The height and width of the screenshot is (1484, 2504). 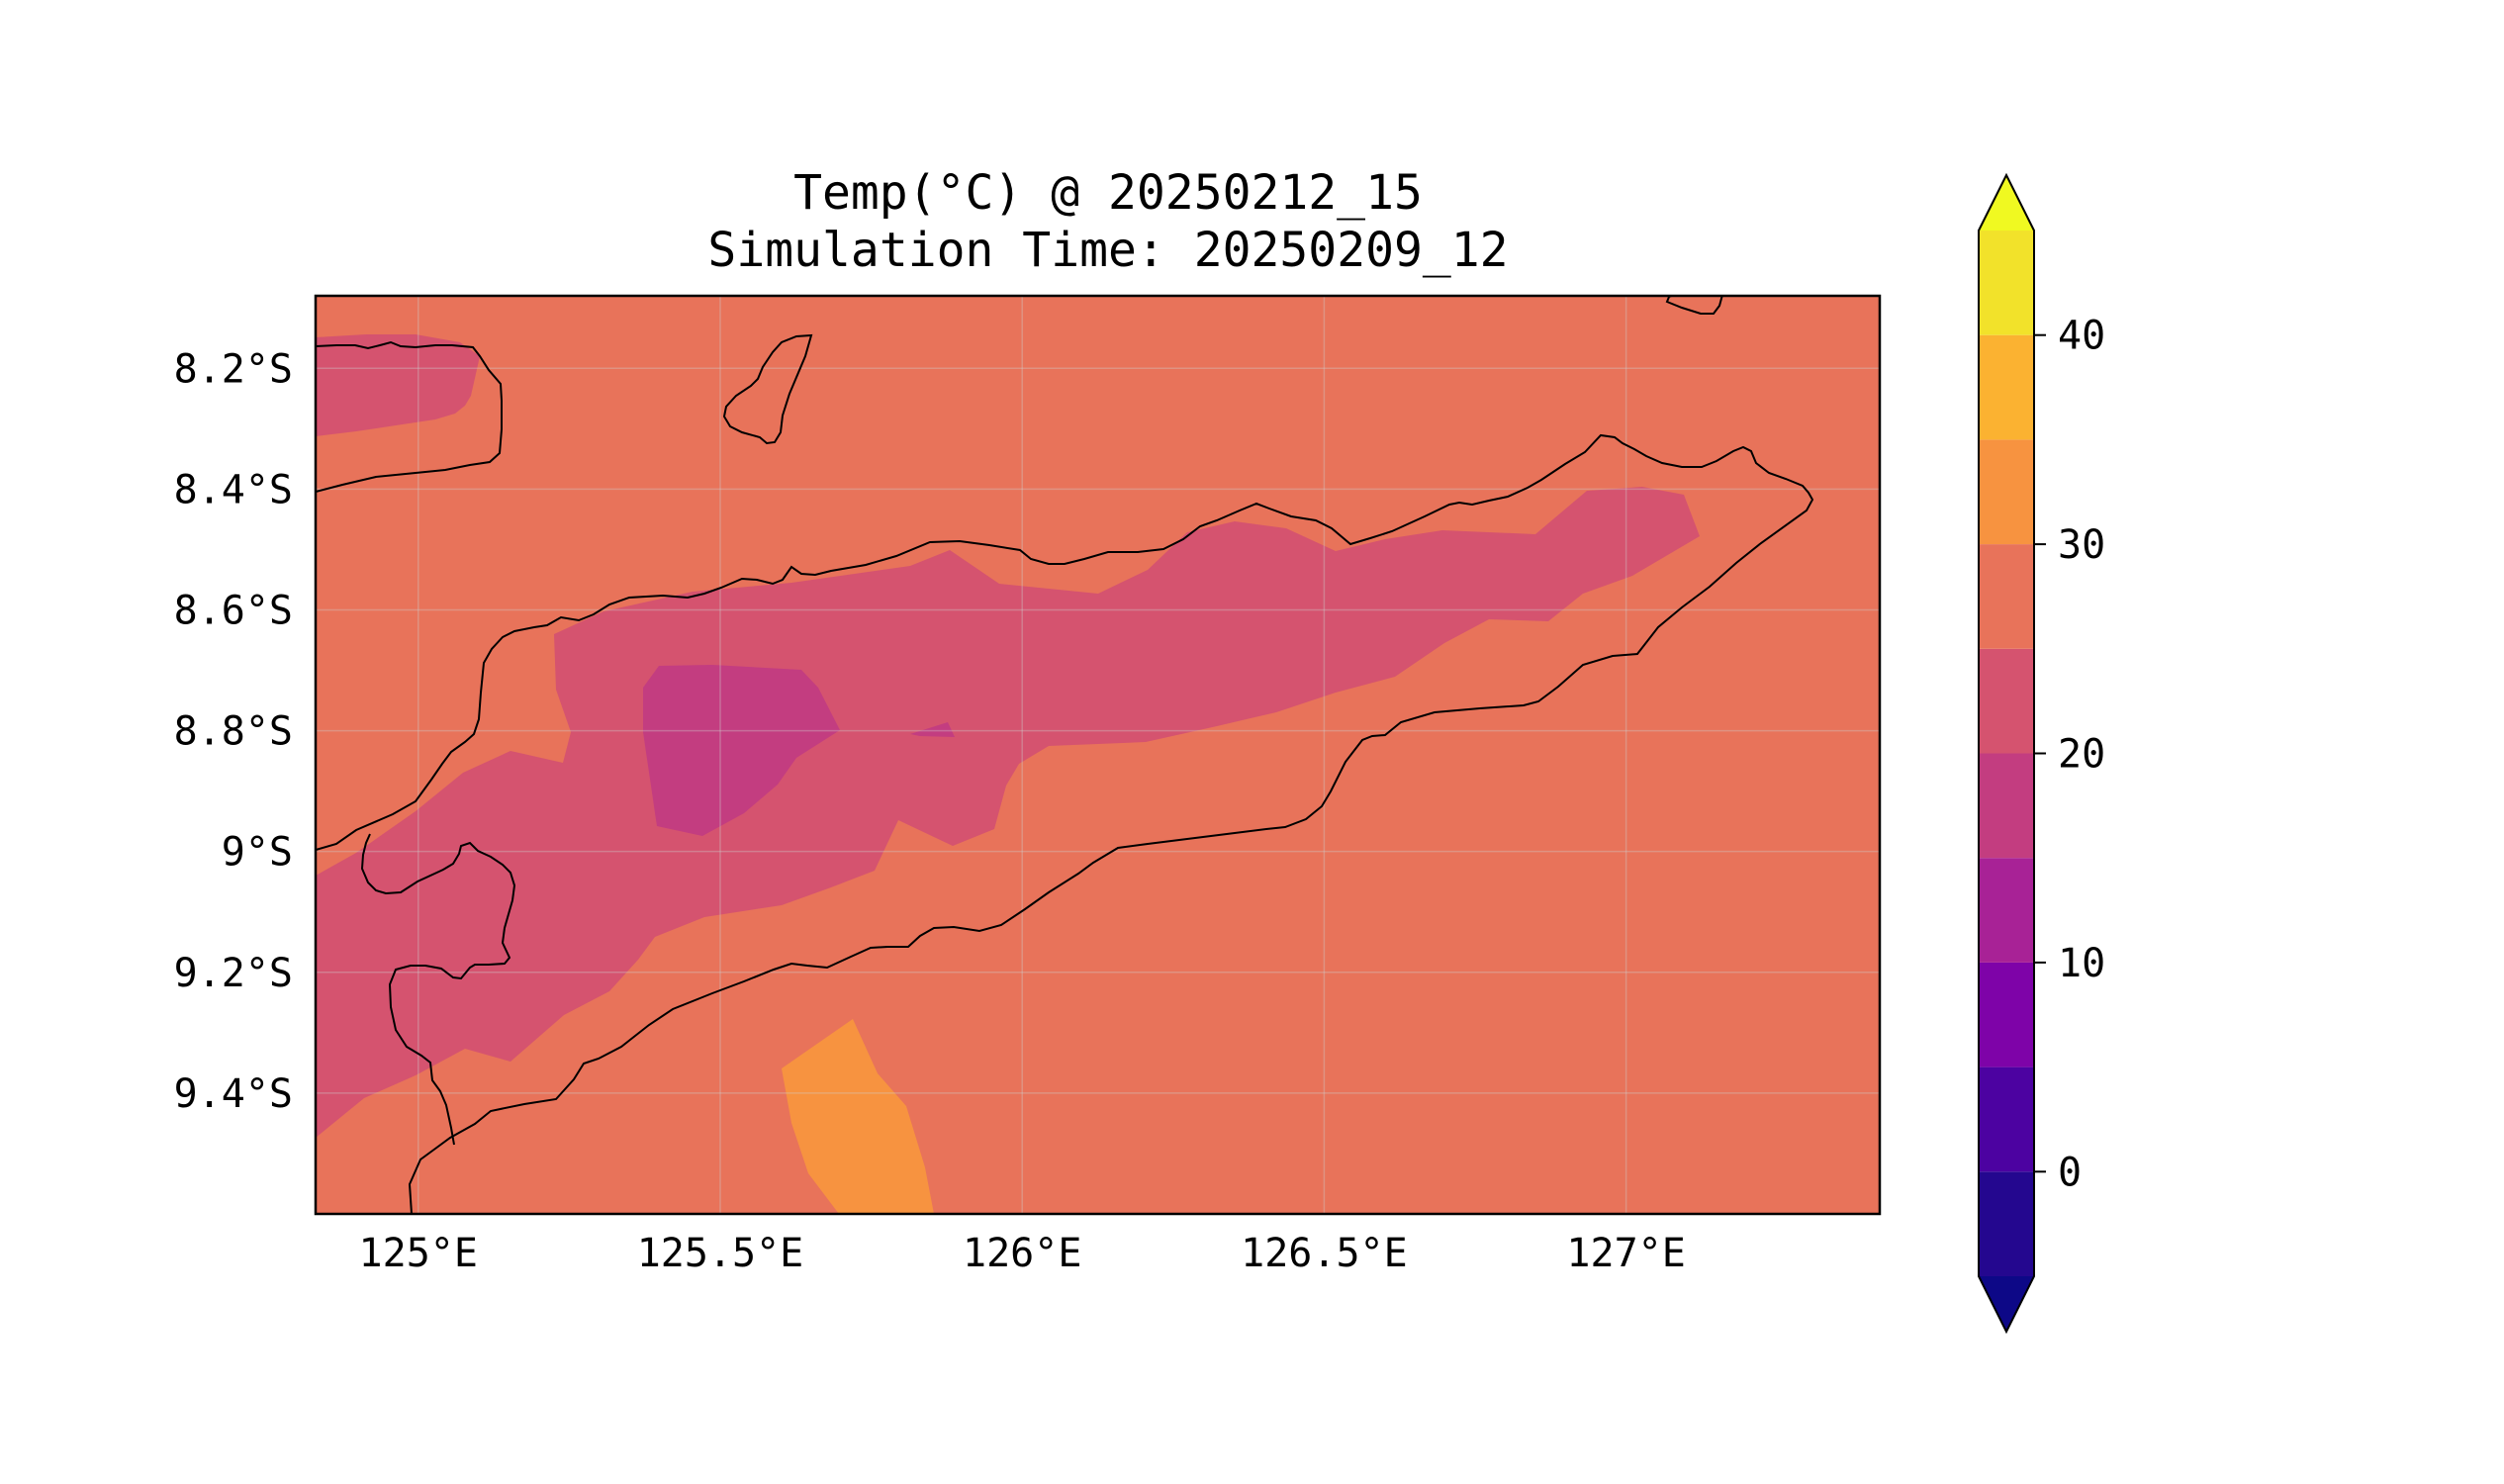 What do you see at coordinates (767, 389) in the screenshot?
I see `coastline-atauro` at bounding box center [767, 389].